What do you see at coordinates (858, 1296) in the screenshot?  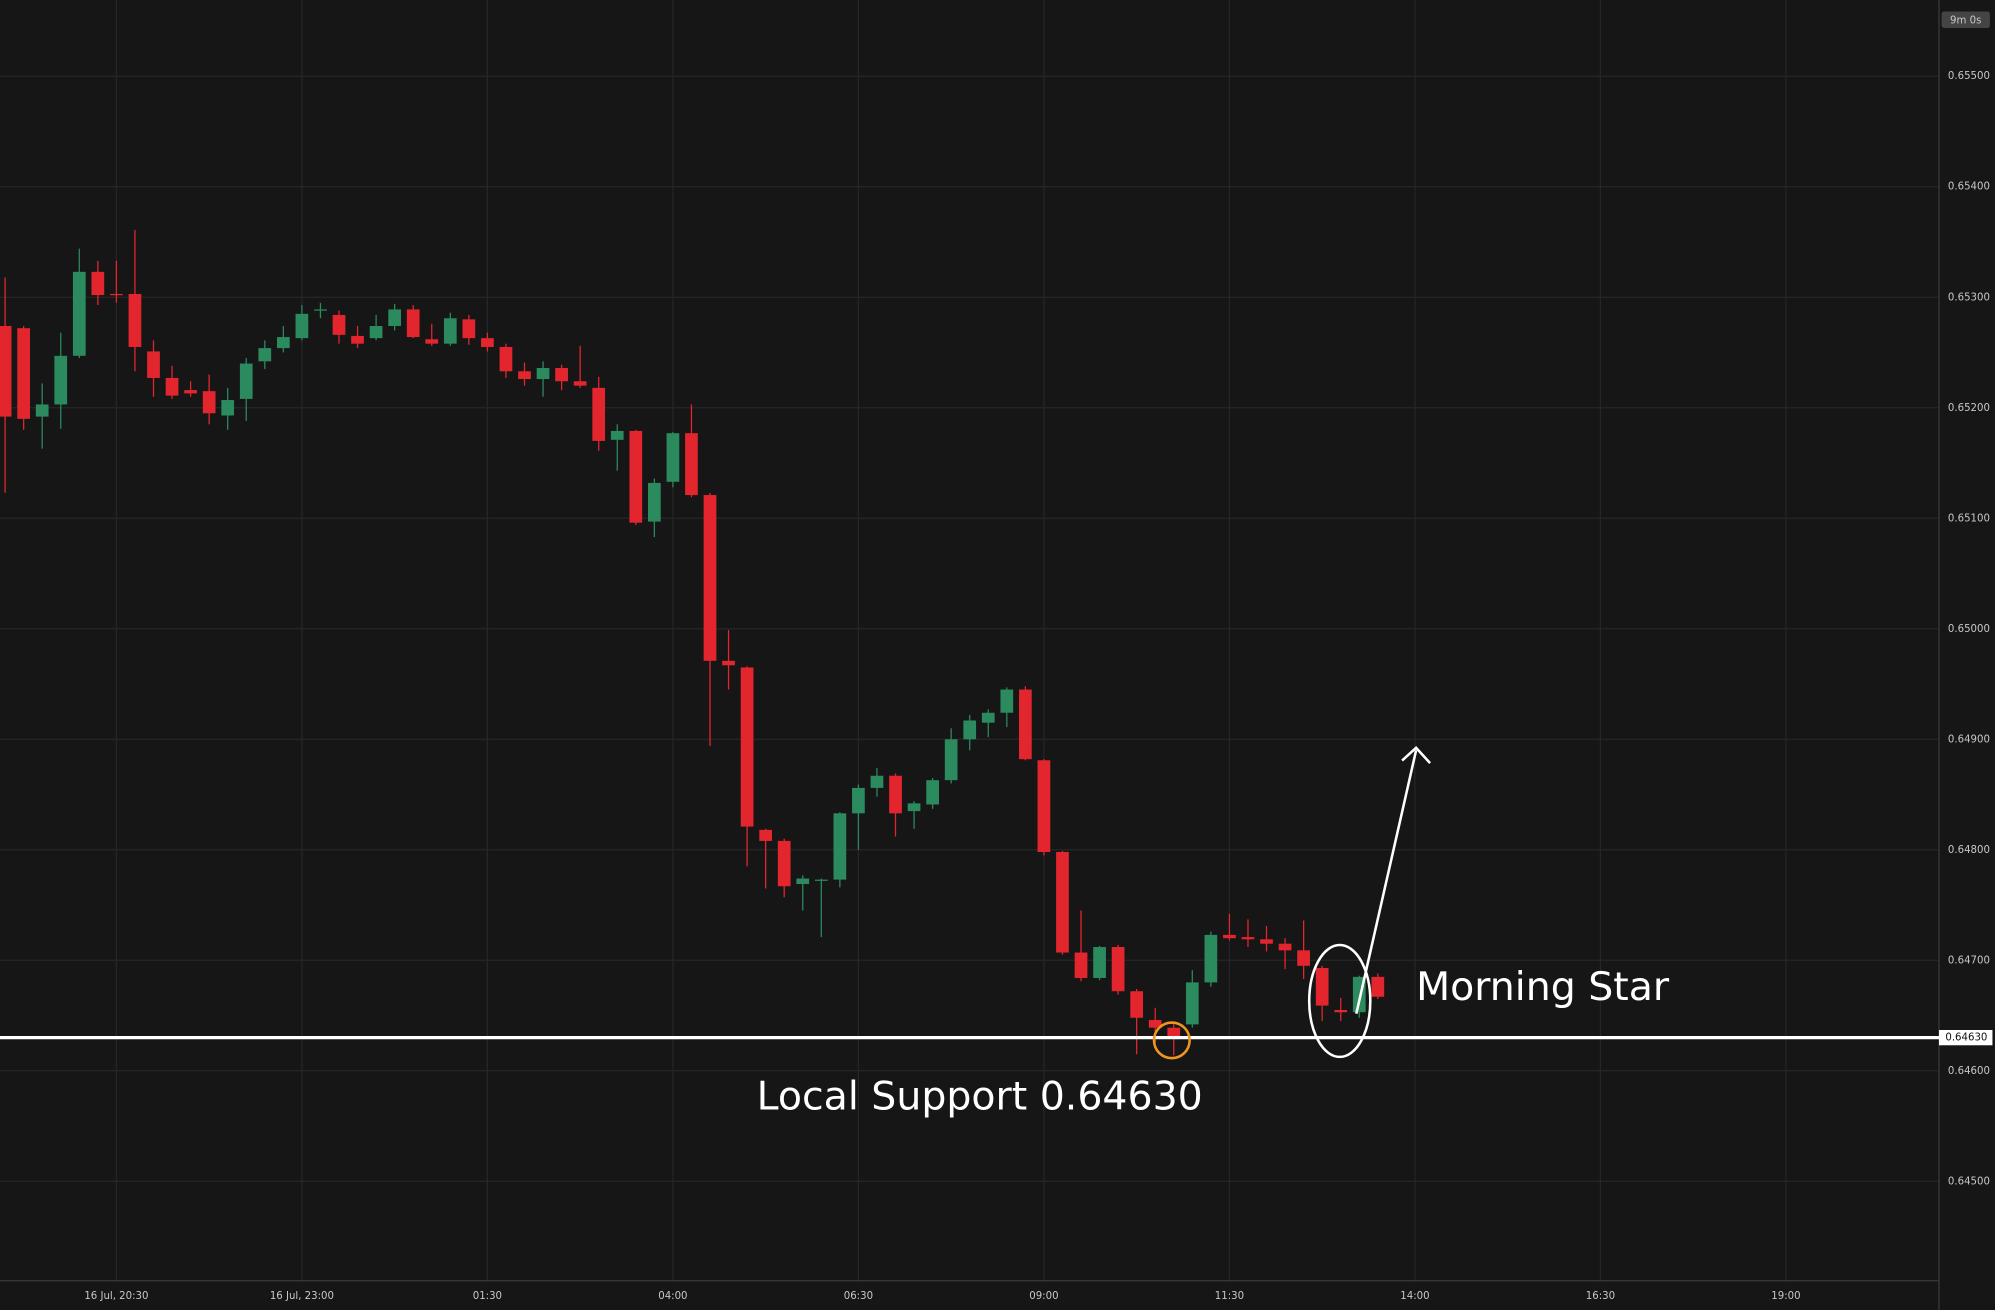 I see `x-tick-label: 06:30` at bounding box center [858, 1296].